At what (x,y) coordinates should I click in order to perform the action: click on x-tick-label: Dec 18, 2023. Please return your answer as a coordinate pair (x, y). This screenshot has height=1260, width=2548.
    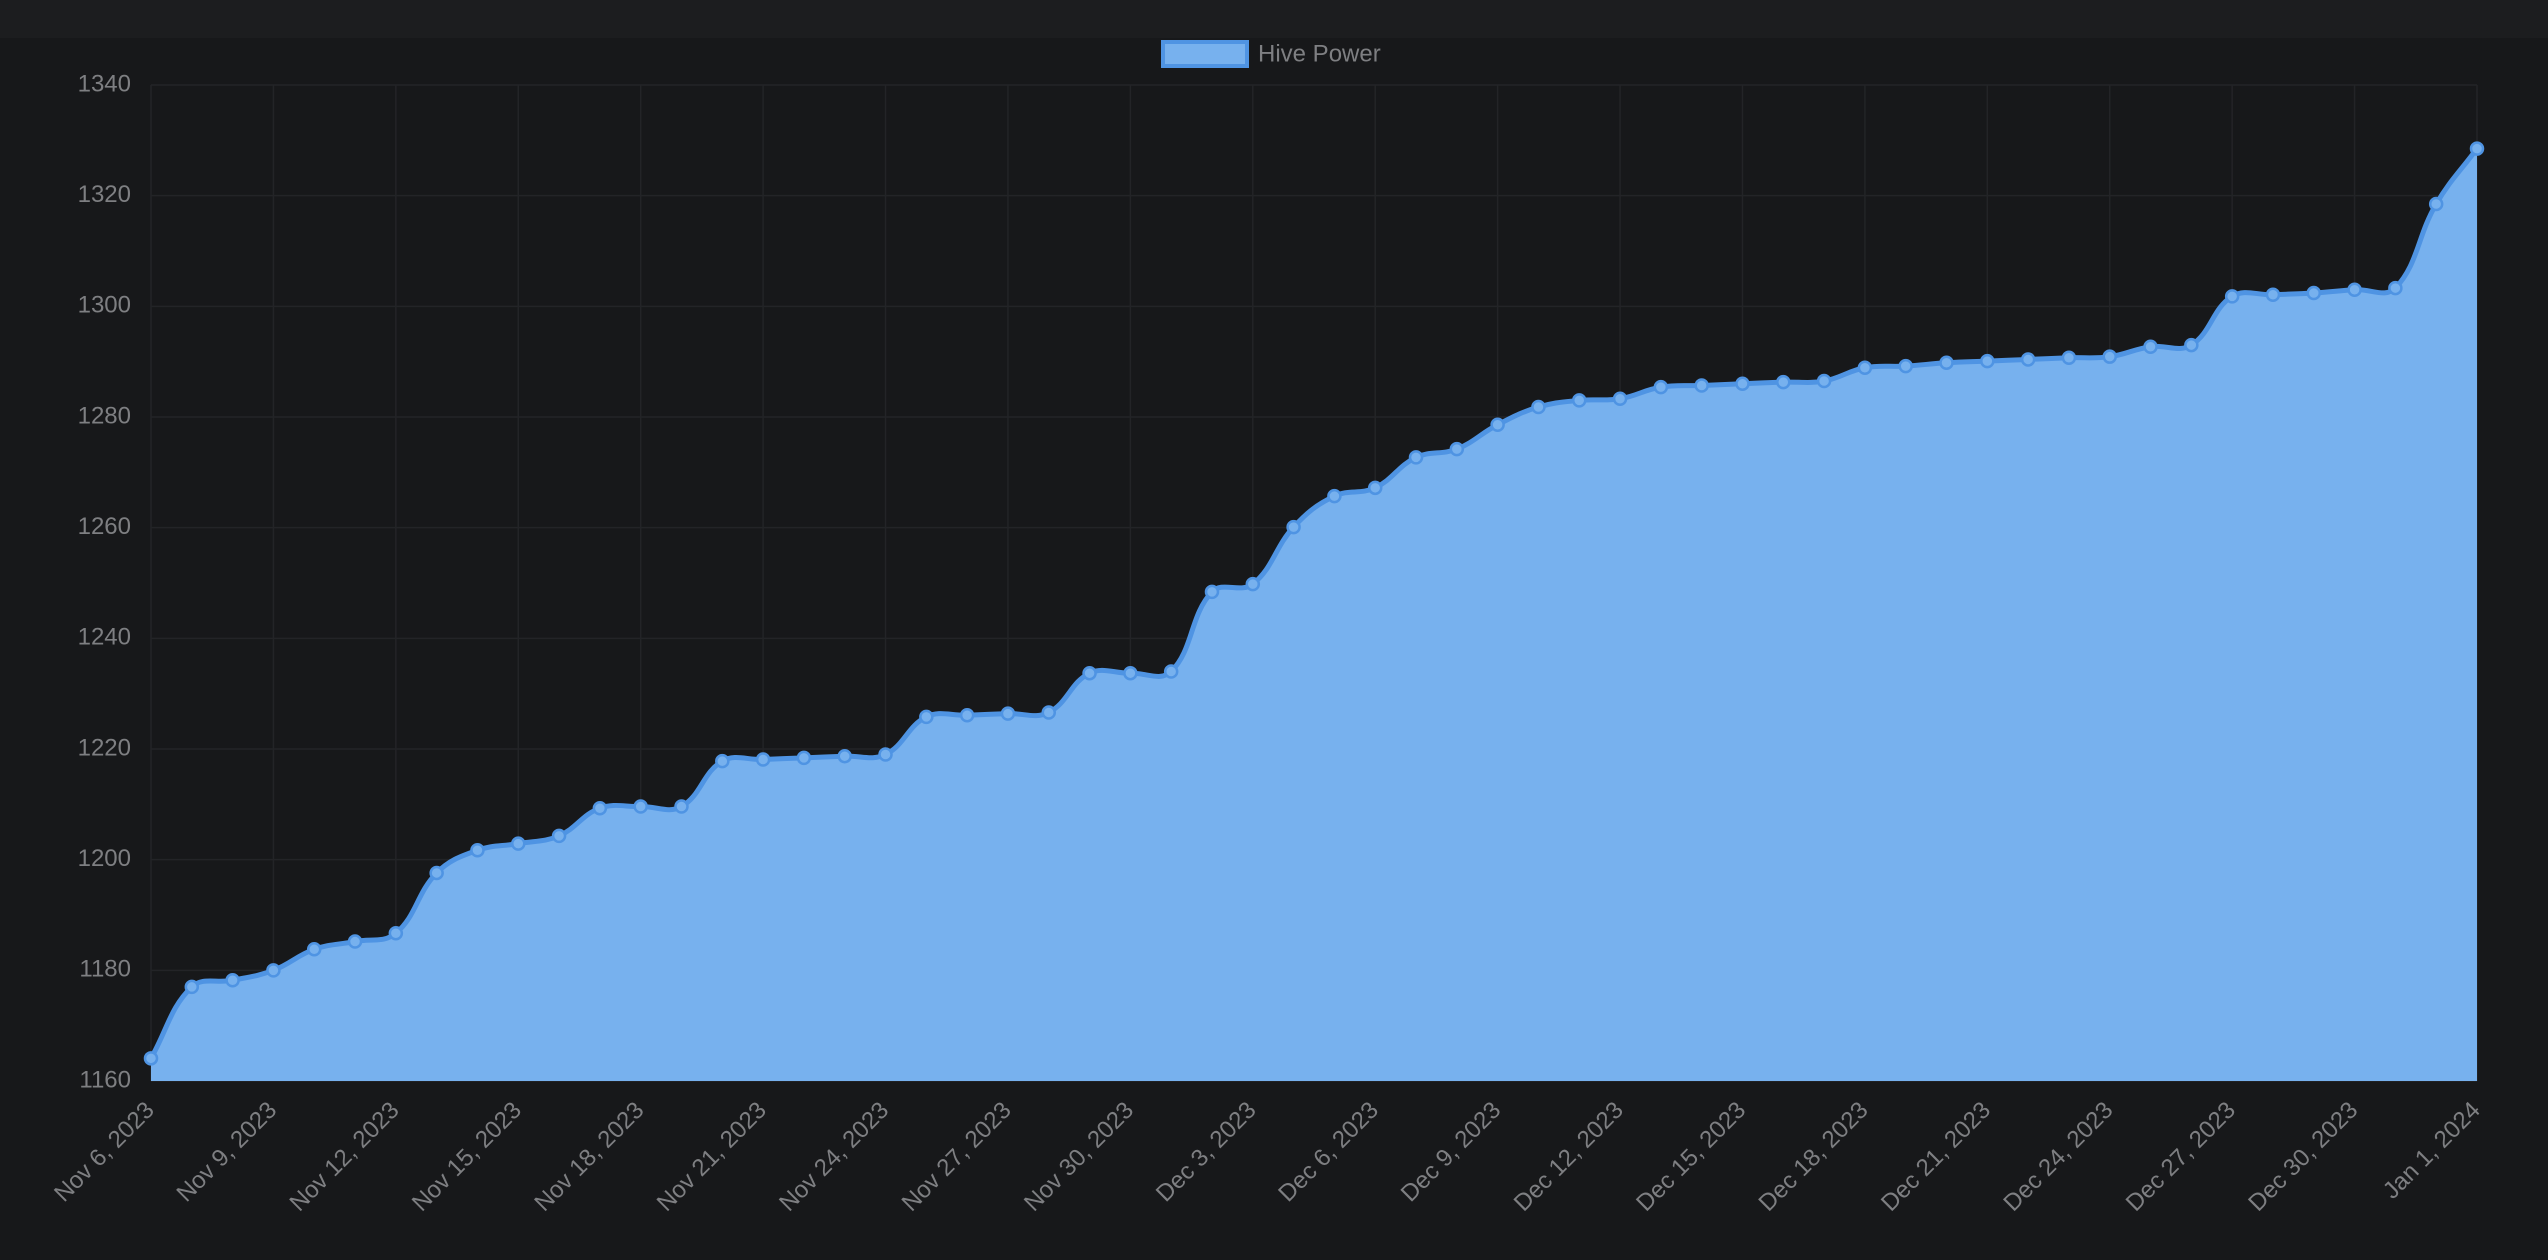
    Looking at the image, I should click on (1814, 1157).